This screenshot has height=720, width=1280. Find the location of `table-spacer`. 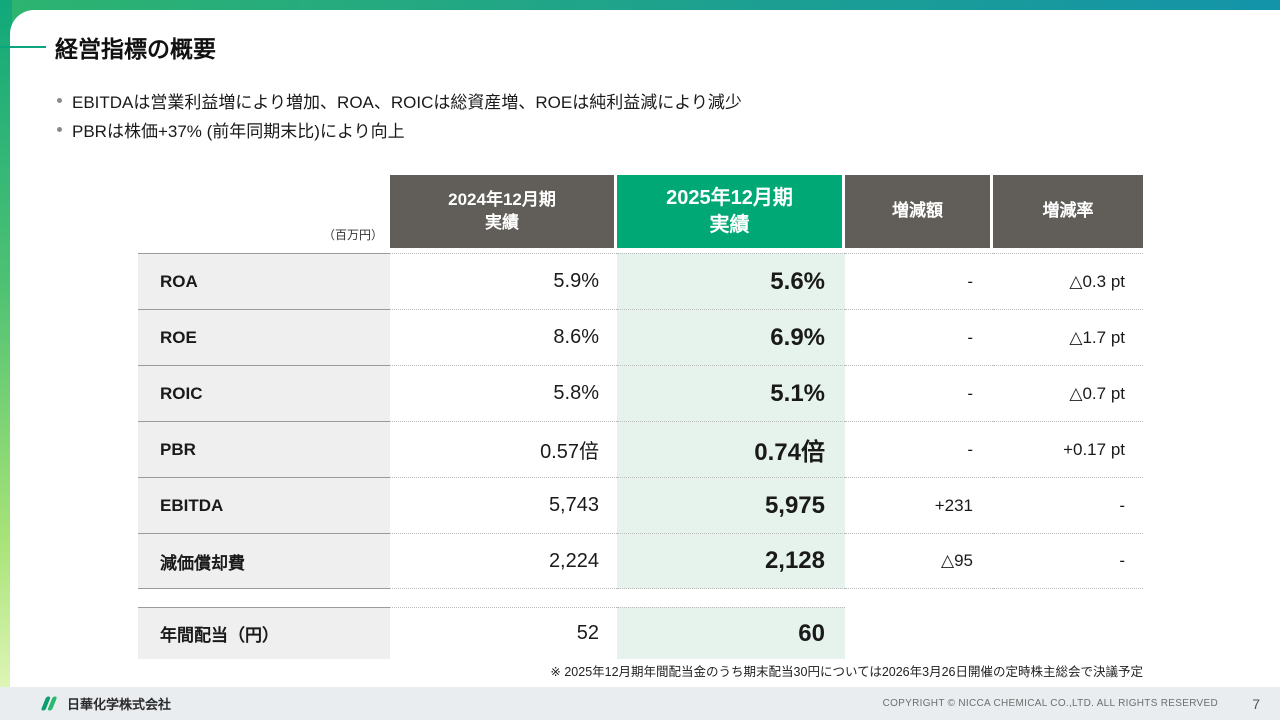

table-spacer is located at coordinates (640, 598).